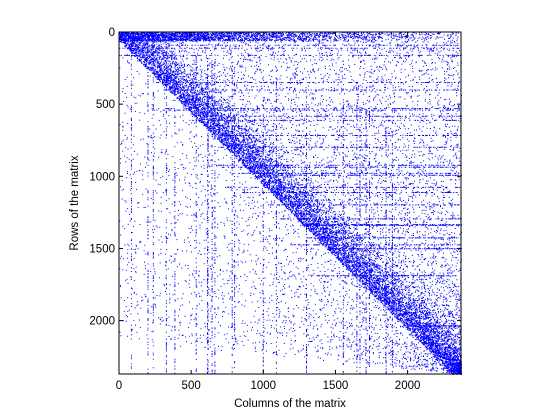 This screenshot has height=420, width=560. What do you see at coordinates (102, 322) in the screenshot?
I see `y-tick-label: 2000` at bounding box center [102, 322].